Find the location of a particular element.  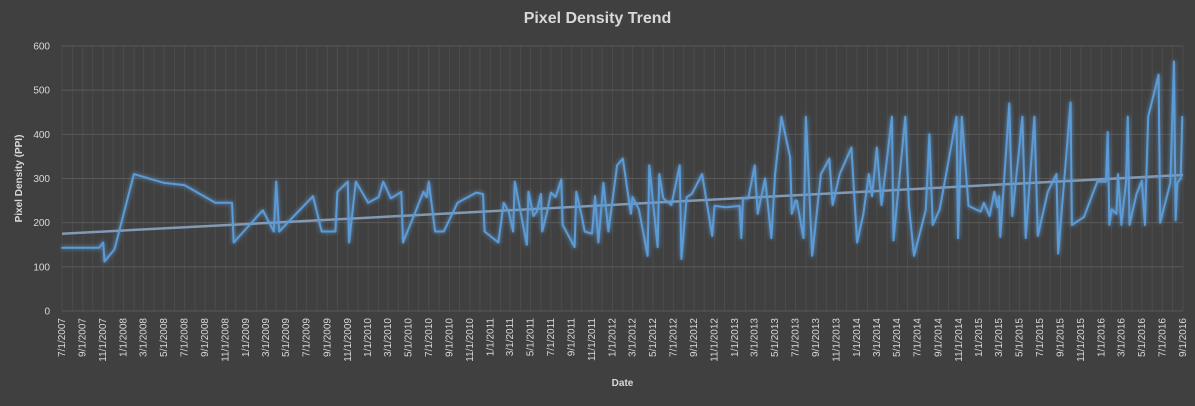

x-tick-label: 9/1/2007 is located at coordinates (83, 337).